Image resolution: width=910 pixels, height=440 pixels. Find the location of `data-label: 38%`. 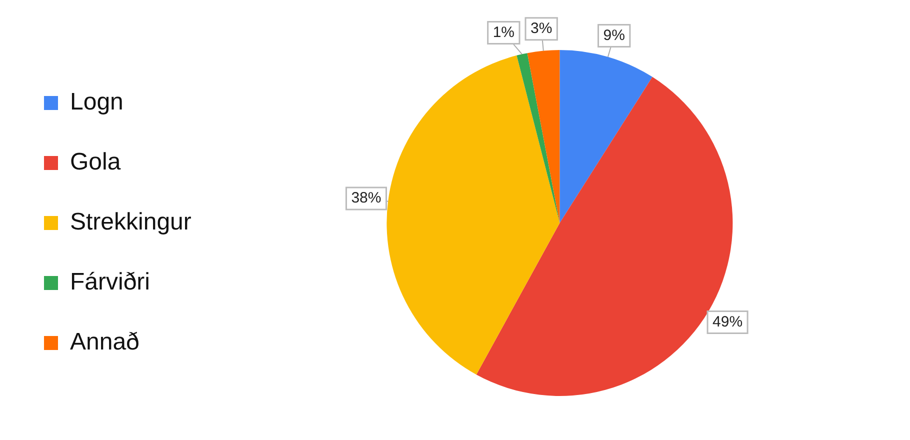

data-label: 38% is located at coordinates (366, 198).